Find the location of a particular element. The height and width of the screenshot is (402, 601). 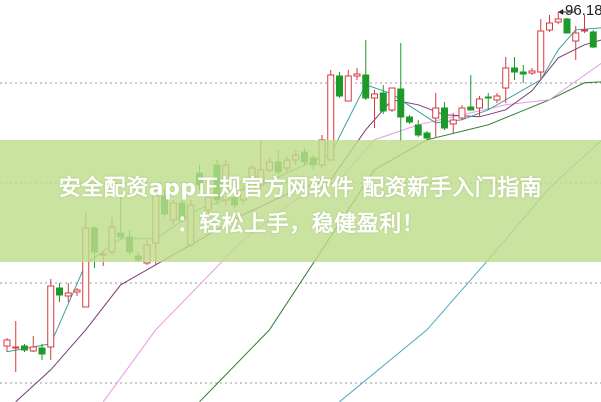

high-marker-arrow-icon is located at coordinates (561, 12).